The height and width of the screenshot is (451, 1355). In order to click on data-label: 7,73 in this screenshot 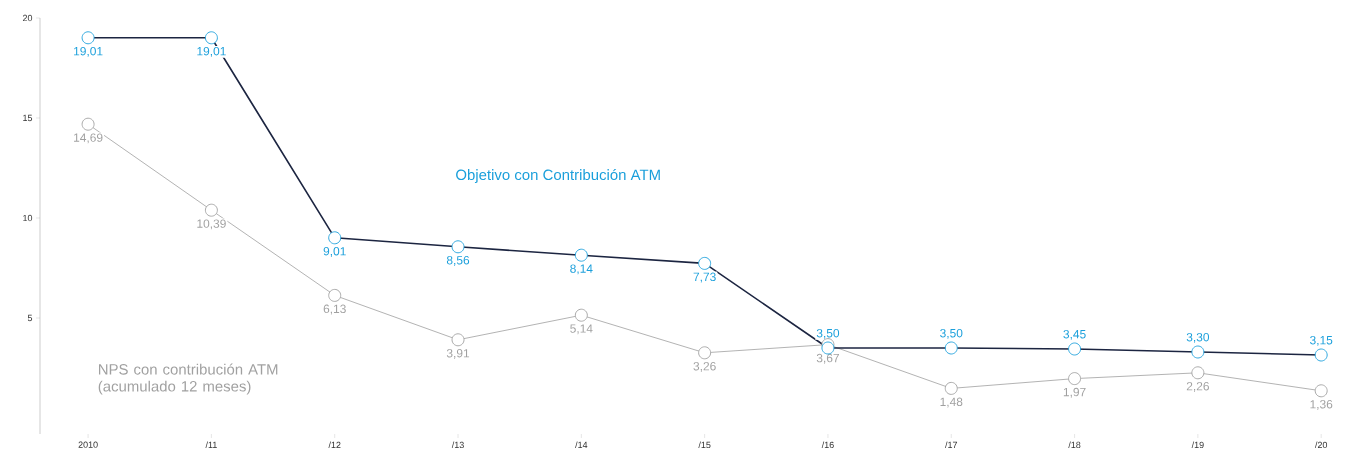, I will do `click(704, 277)`.